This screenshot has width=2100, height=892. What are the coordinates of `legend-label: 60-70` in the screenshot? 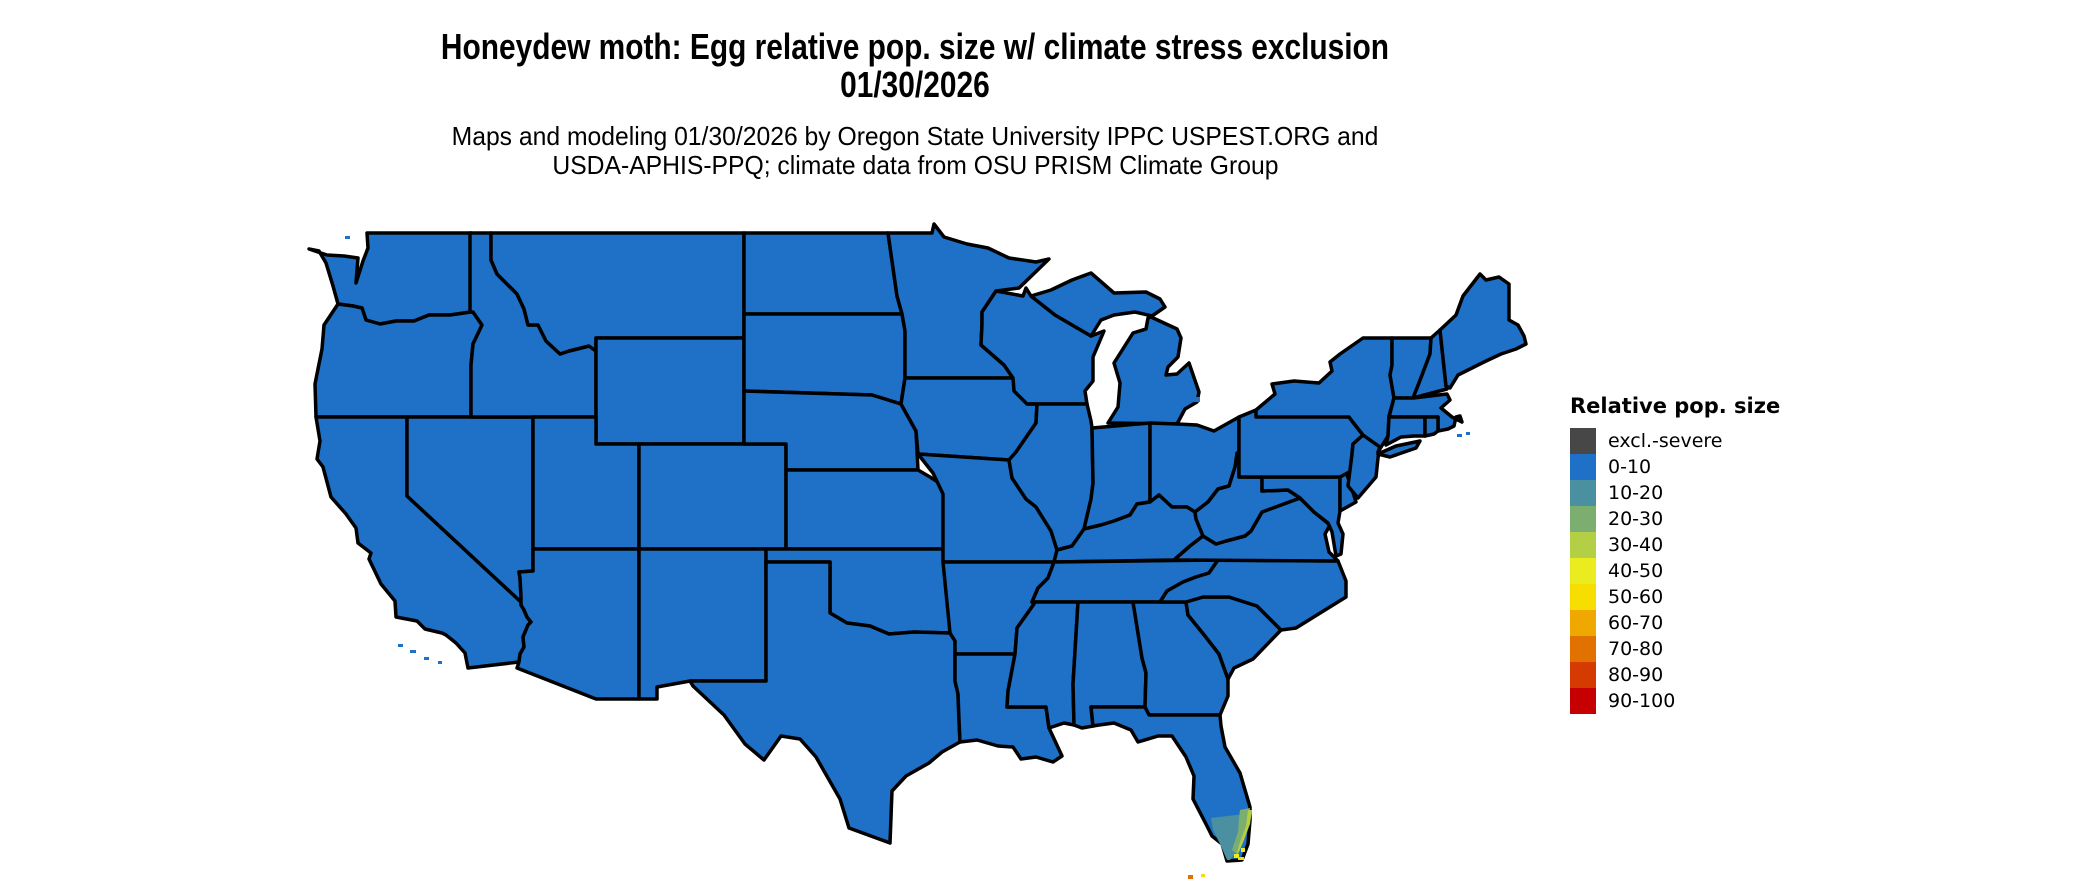 It's located at (1636, 623).